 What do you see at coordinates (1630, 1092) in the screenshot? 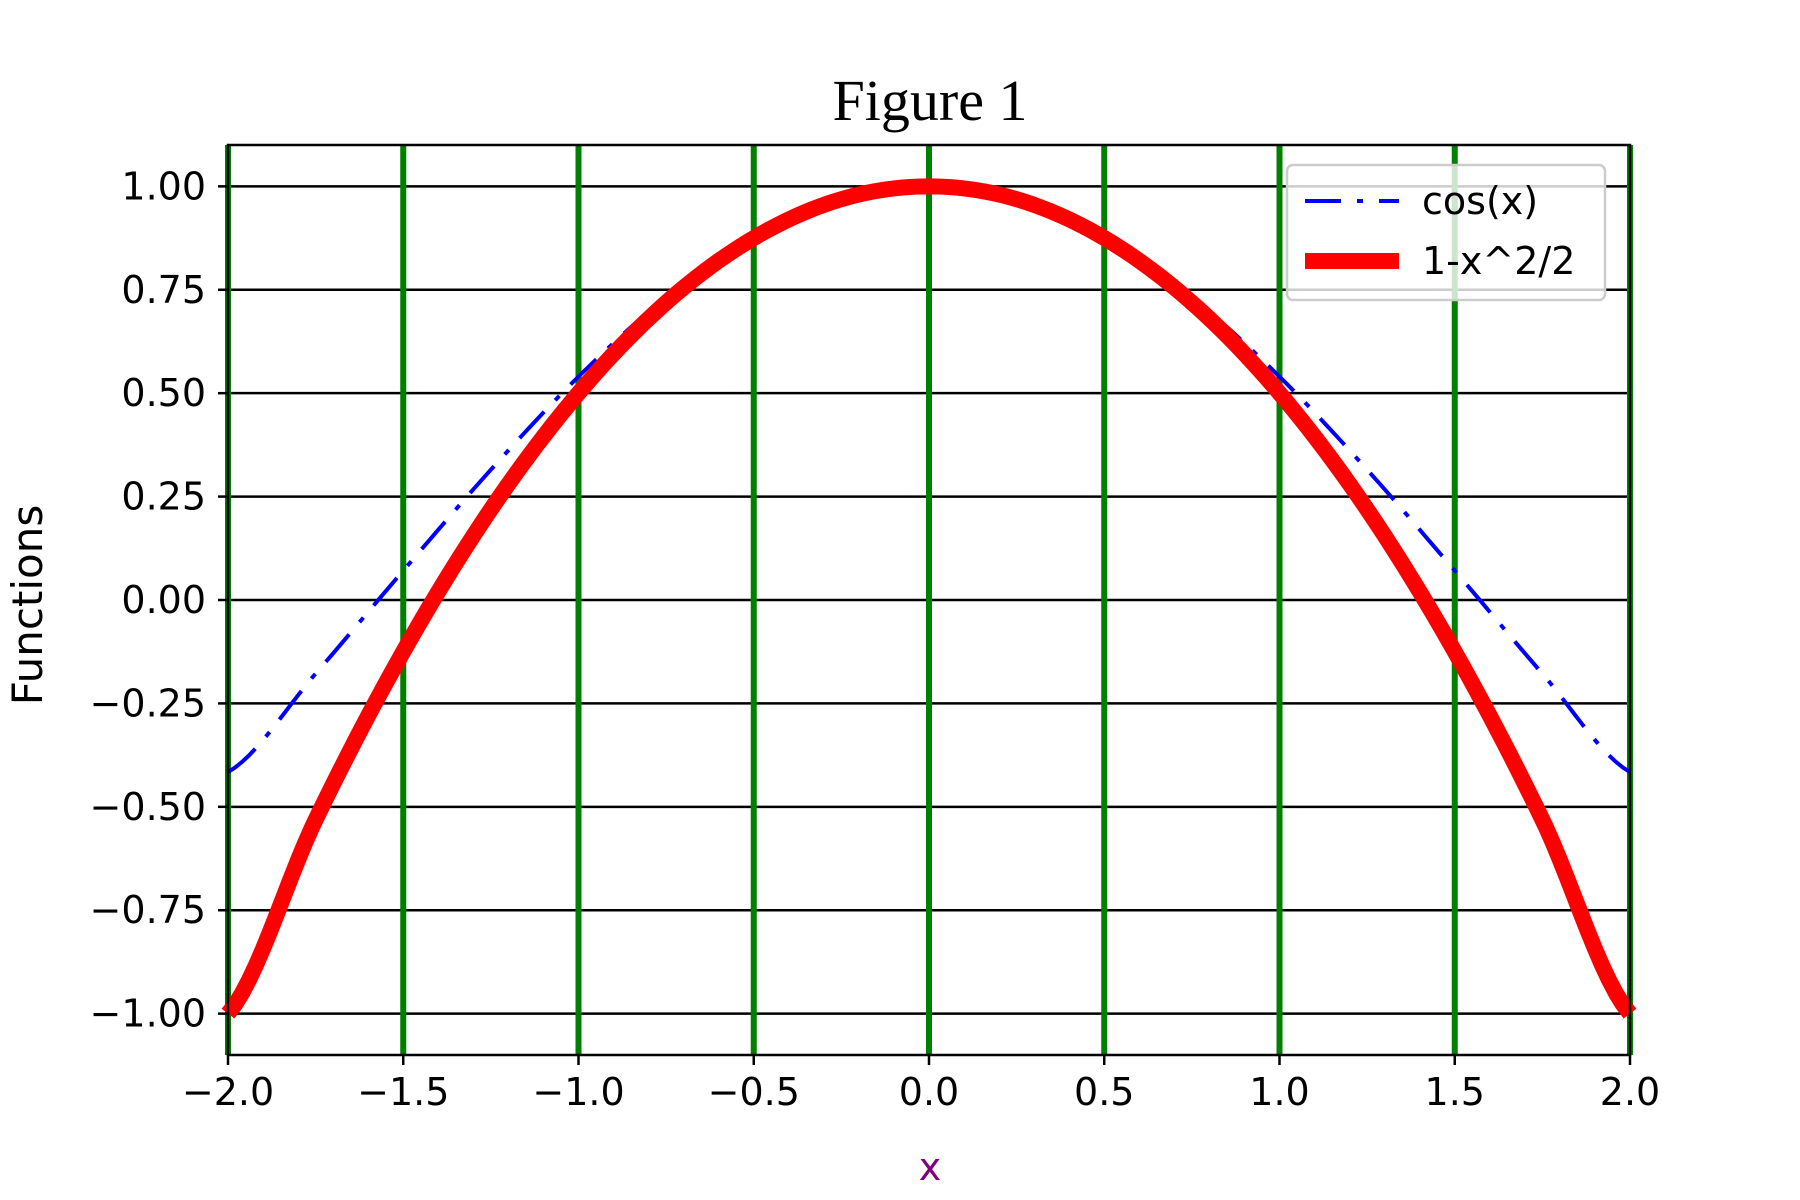
I see `x-tick-label: 2.0` at bounding box center [1630, 1092].